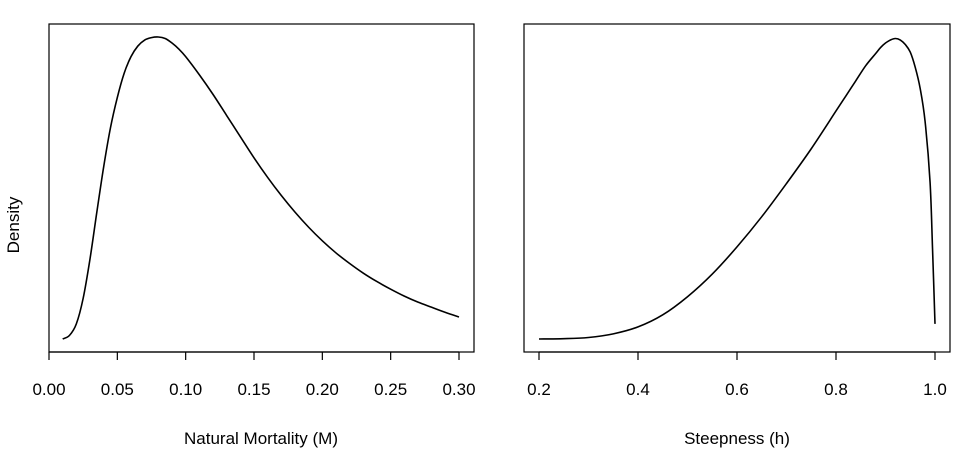 This screenshot has width=975, height=450. I want to click on x-tick-label: 0.15, so click(253, 389).